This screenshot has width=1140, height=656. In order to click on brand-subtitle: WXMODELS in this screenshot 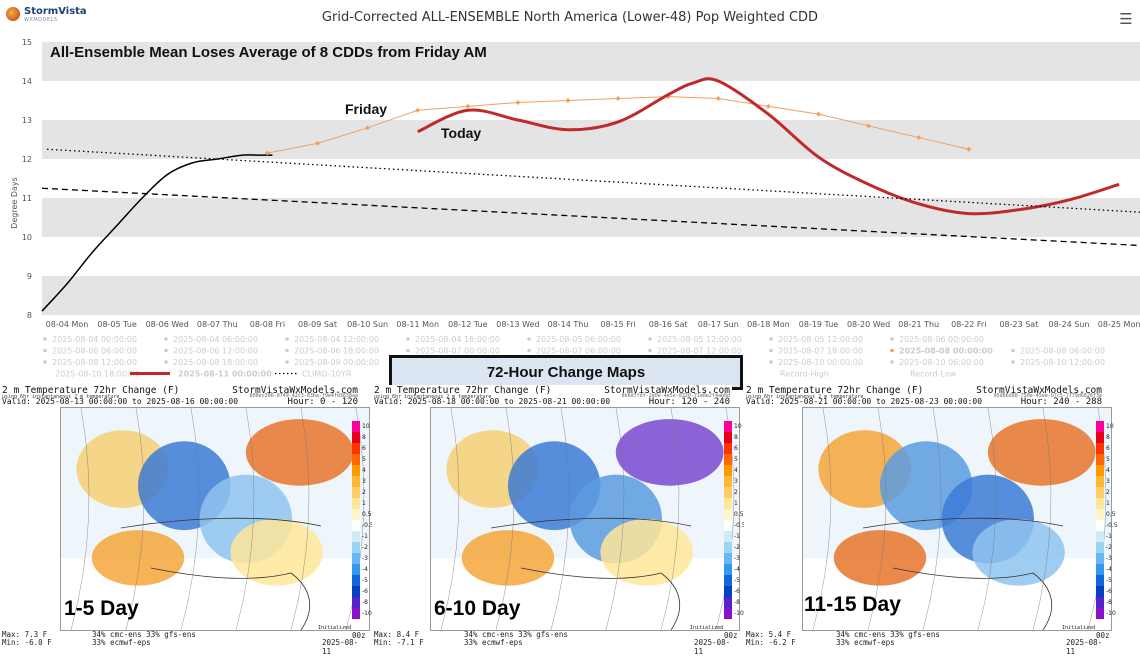, I will do `click(41, 20)`.